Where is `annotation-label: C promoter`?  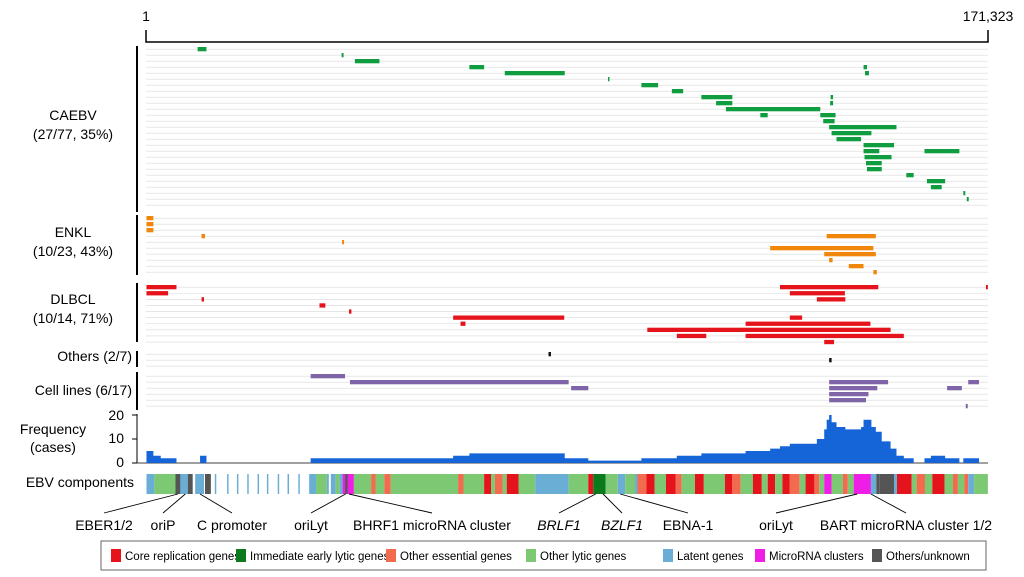 annotation-label: C promoter is located at coordinates (232, 525).